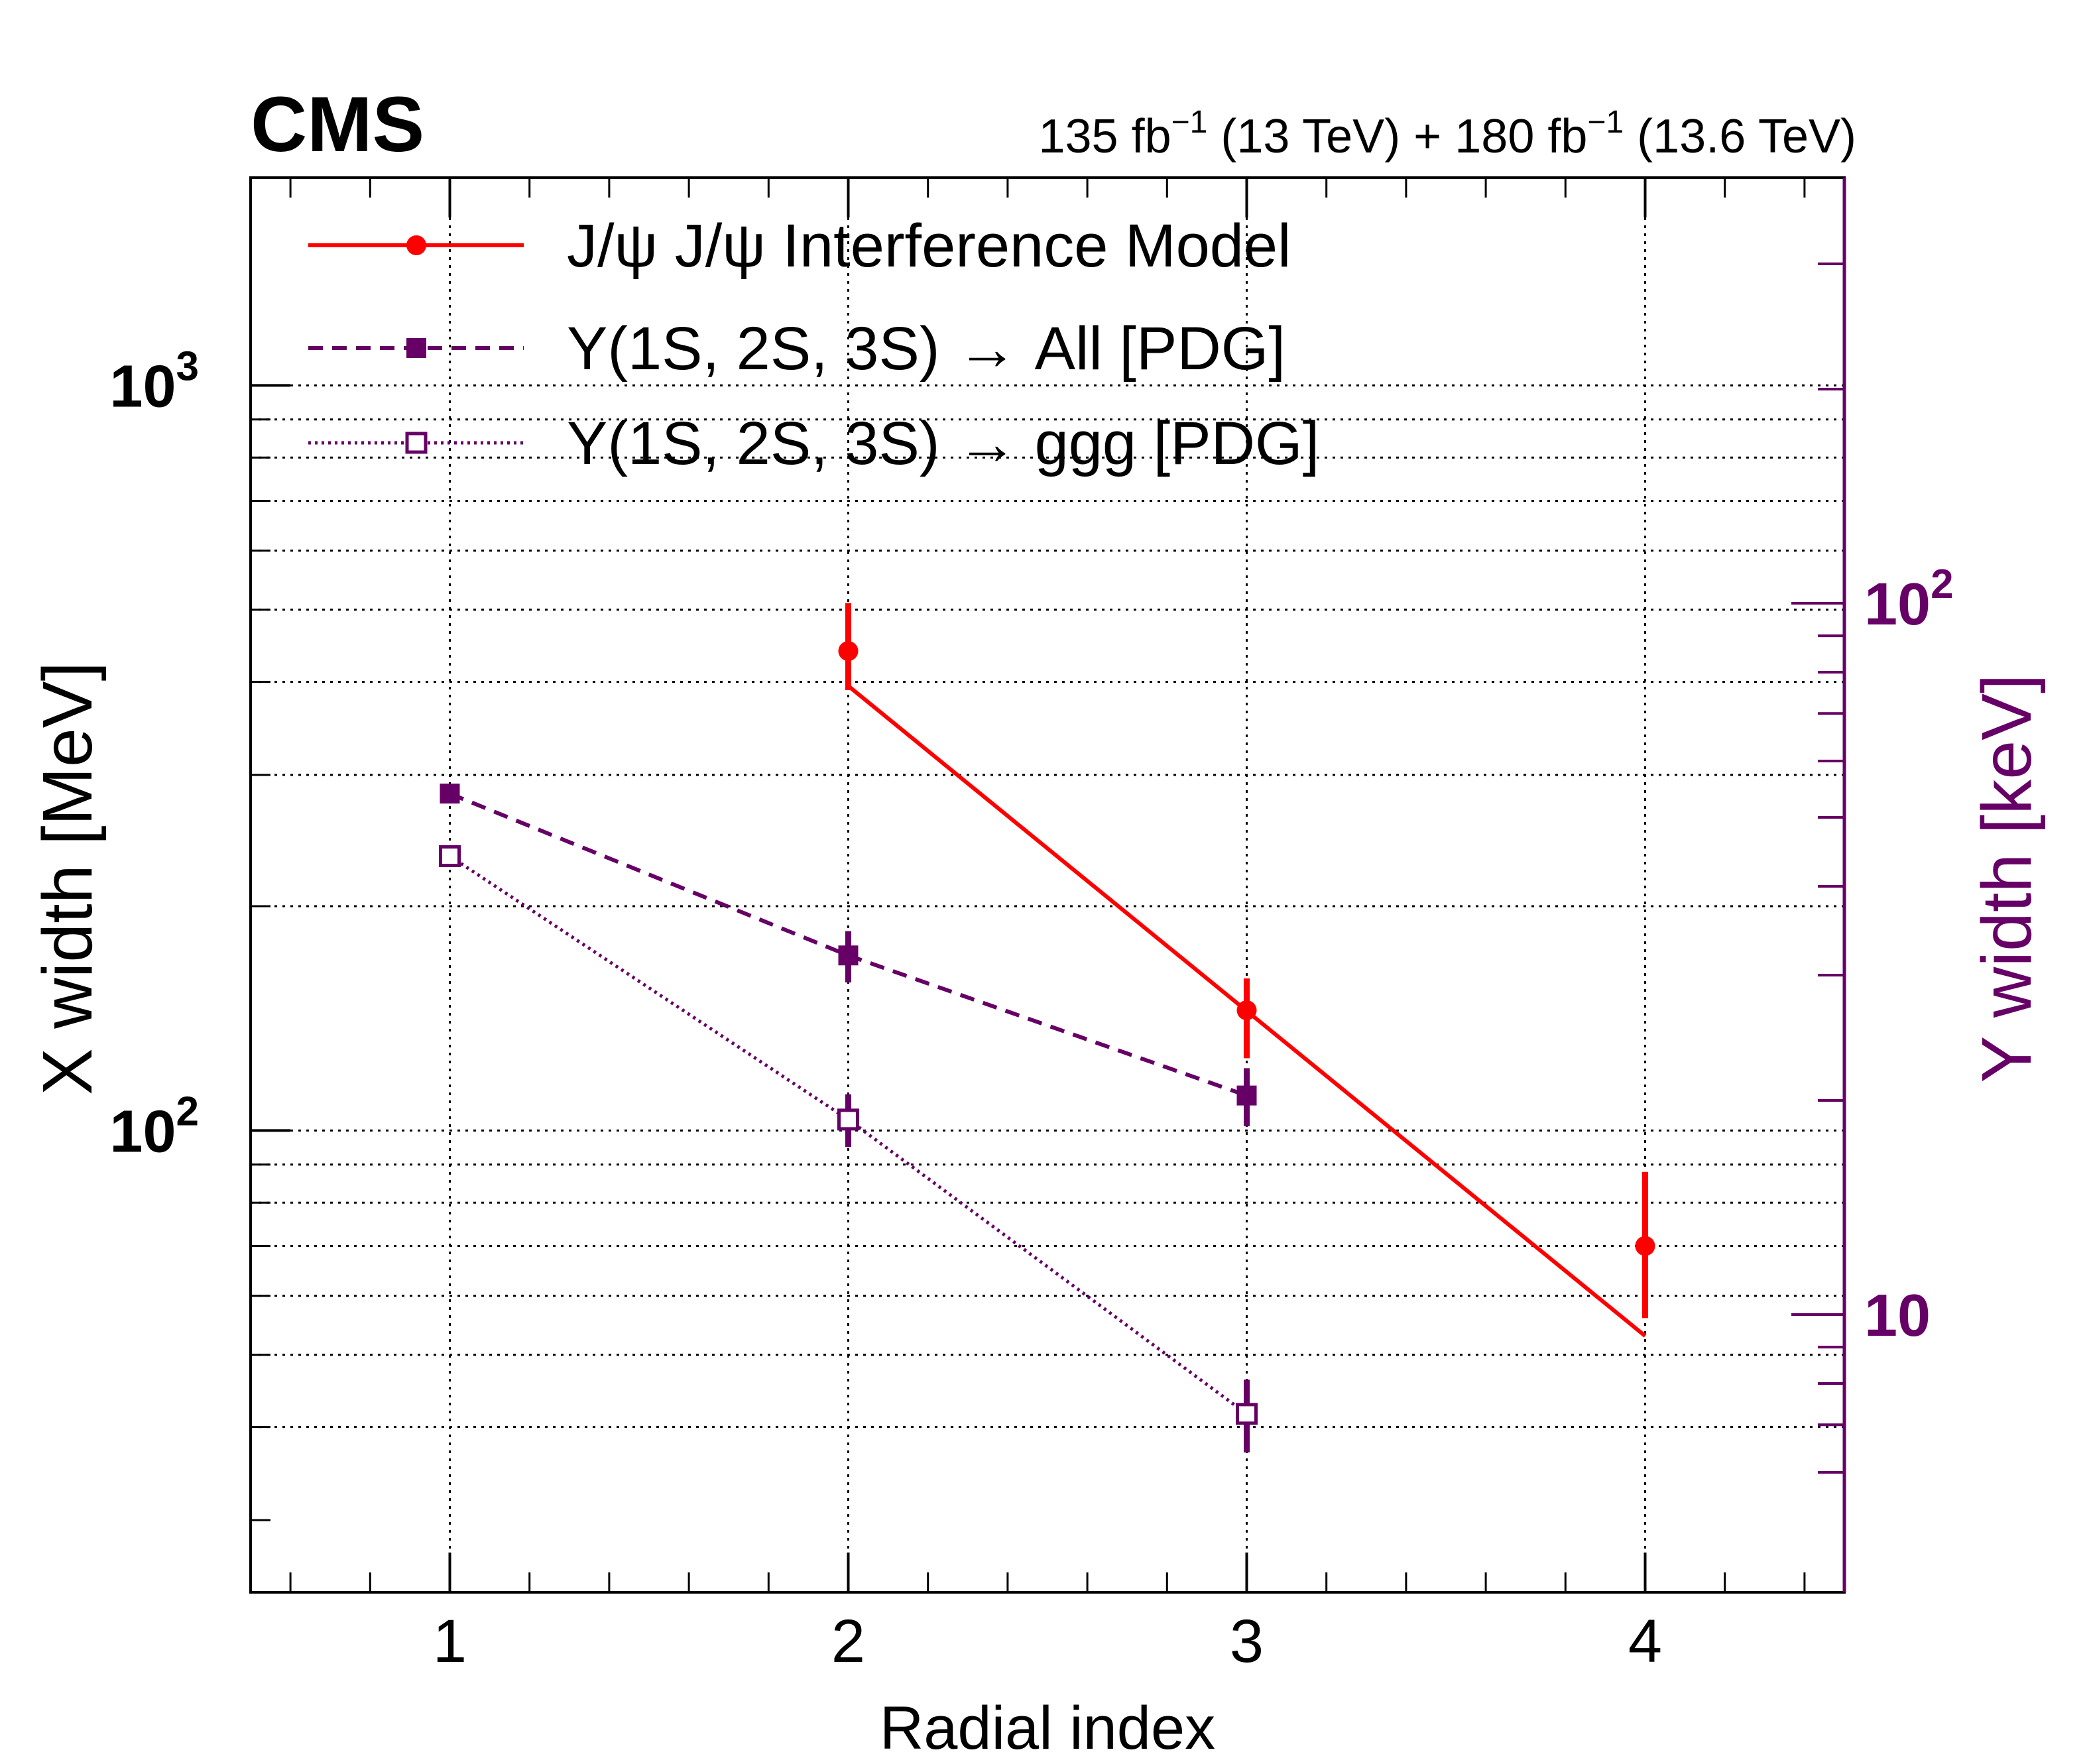  I want to click on y-right-tick-label: 10, so click(1897, 1316).